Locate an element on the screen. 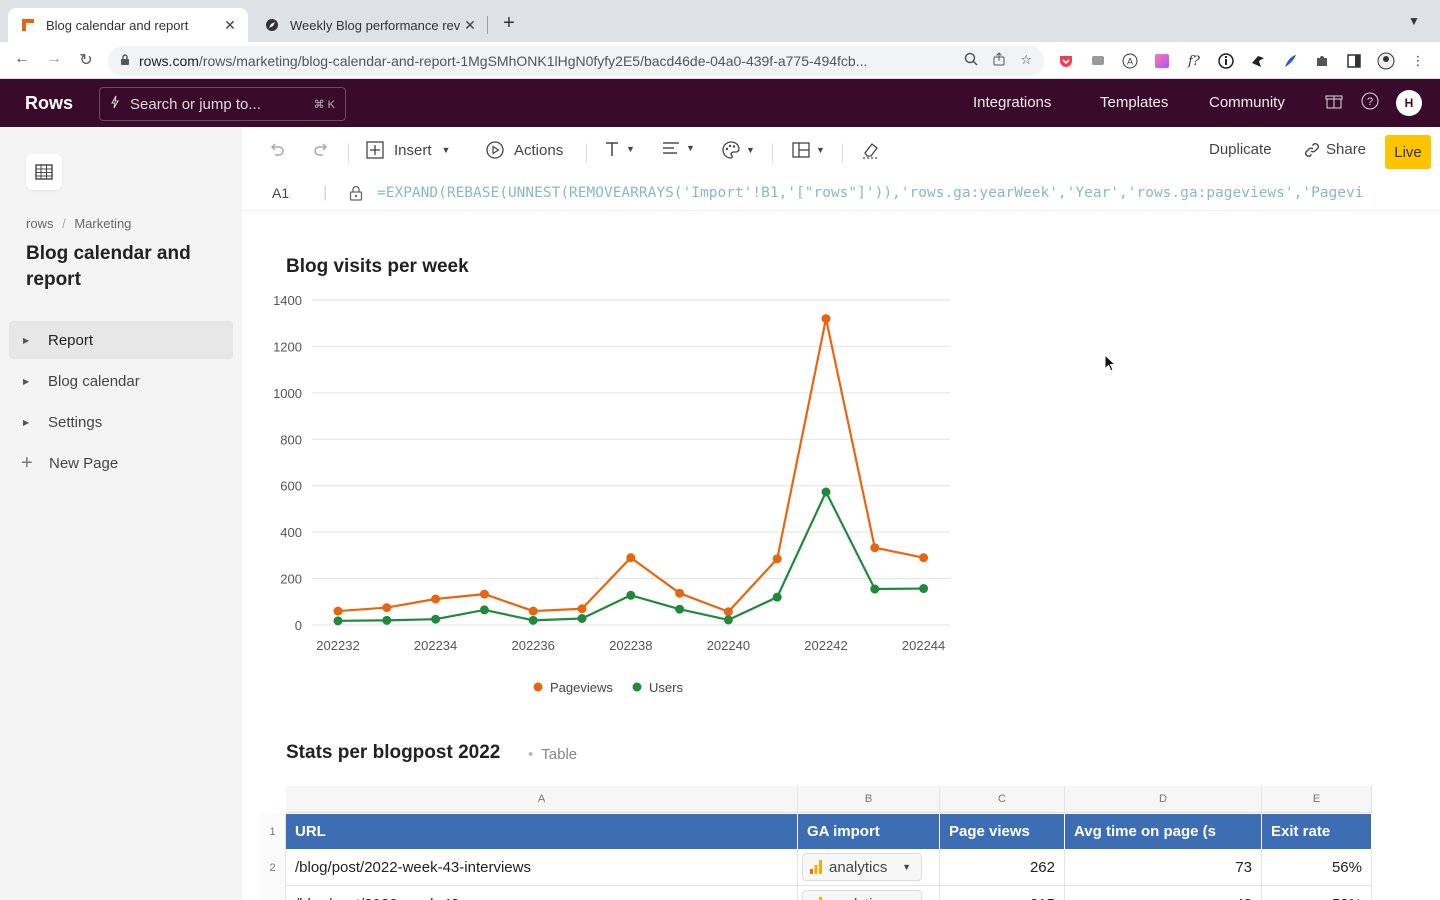  info-extension-icon is located at coordinates (1226, 61).